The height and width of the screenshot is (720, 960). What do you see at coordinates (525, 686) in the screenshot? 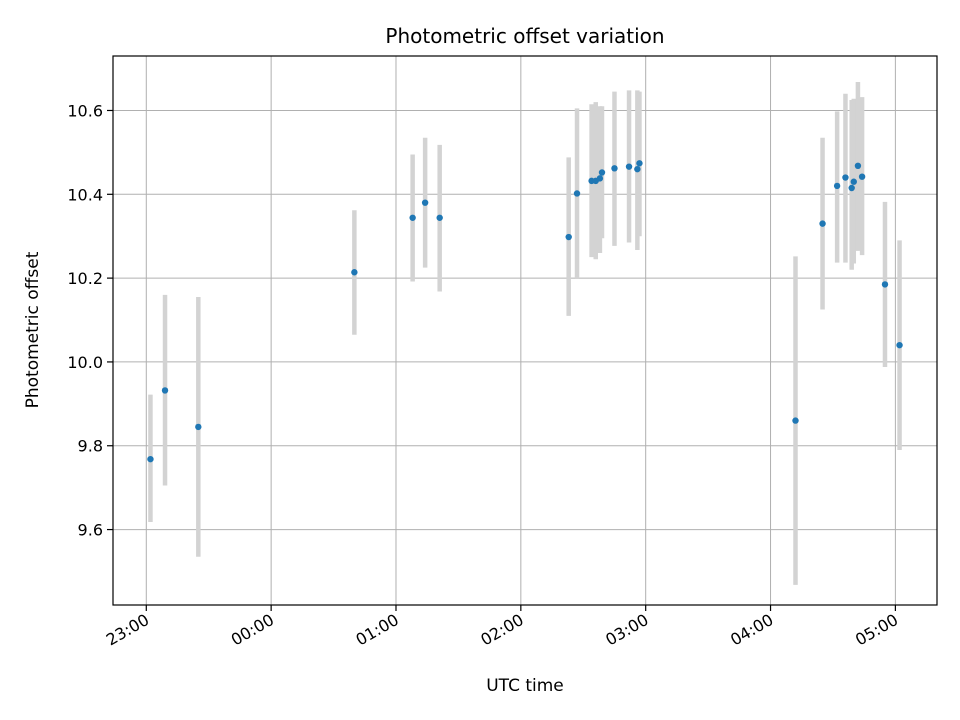
I see `x-axis-label: UTC time` at bounding box center [525, 686].